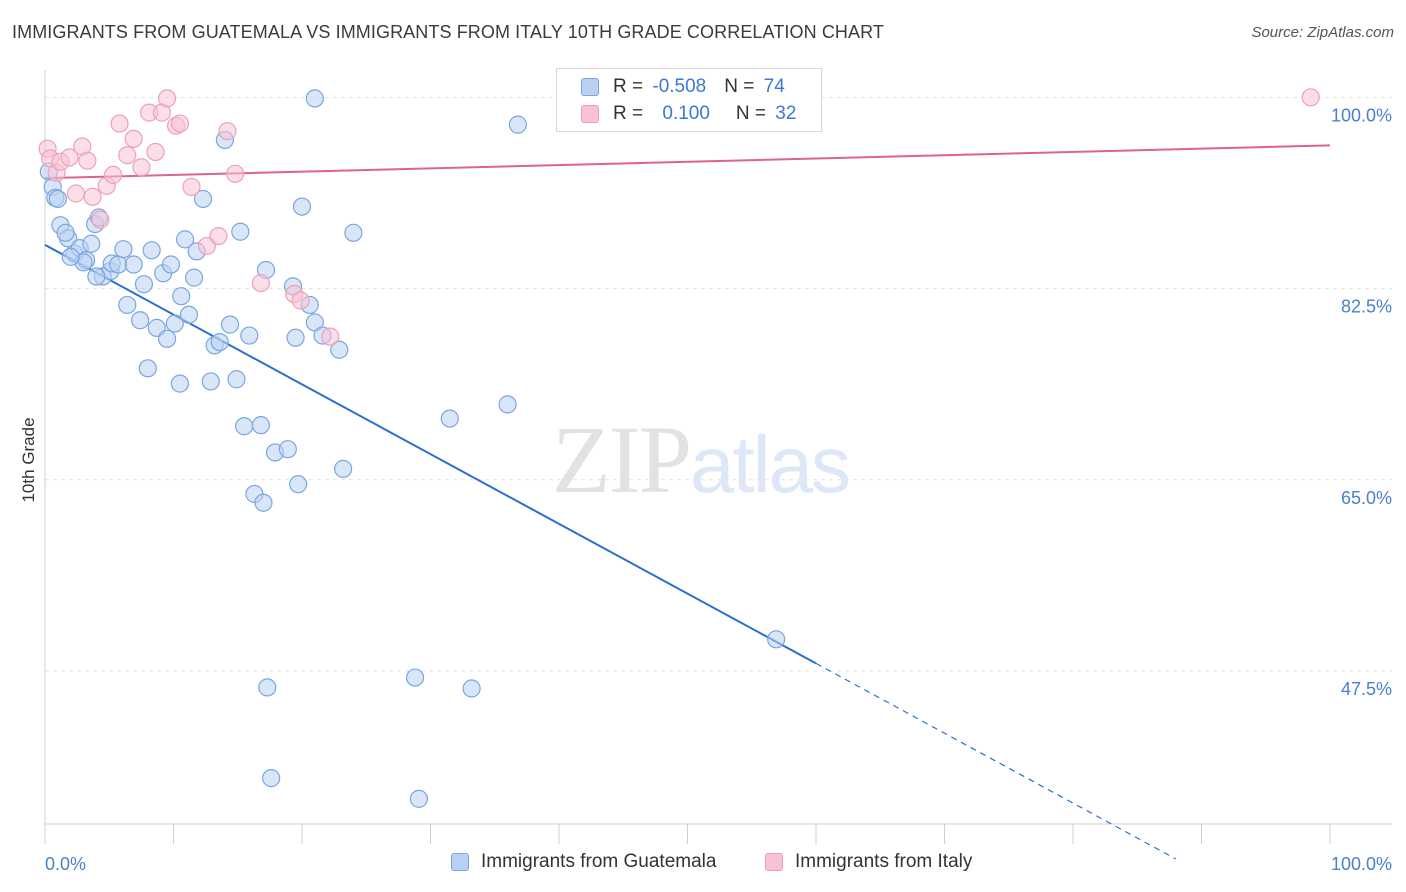 Image resolution: width=1406 pixels, height=892 pixels. I want to click on y-tick-label: 65.0%, so click(1366, 498).